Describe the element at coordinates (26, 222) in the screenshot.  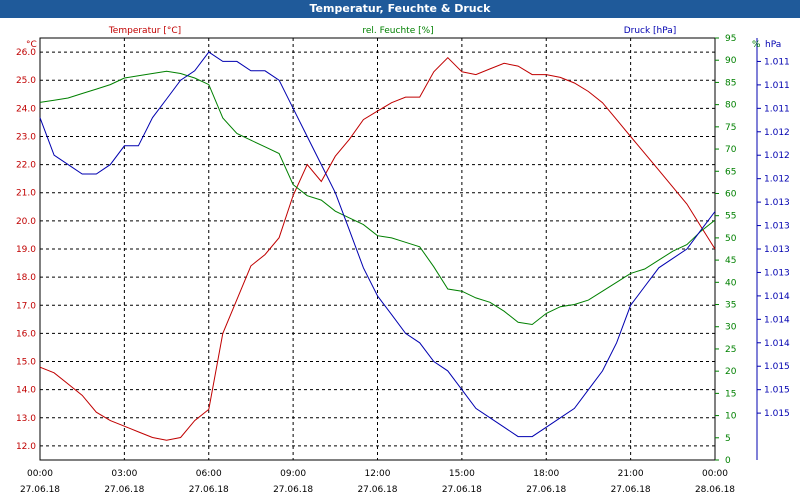
I see `temperature-tick-label: 20.0` at that location.